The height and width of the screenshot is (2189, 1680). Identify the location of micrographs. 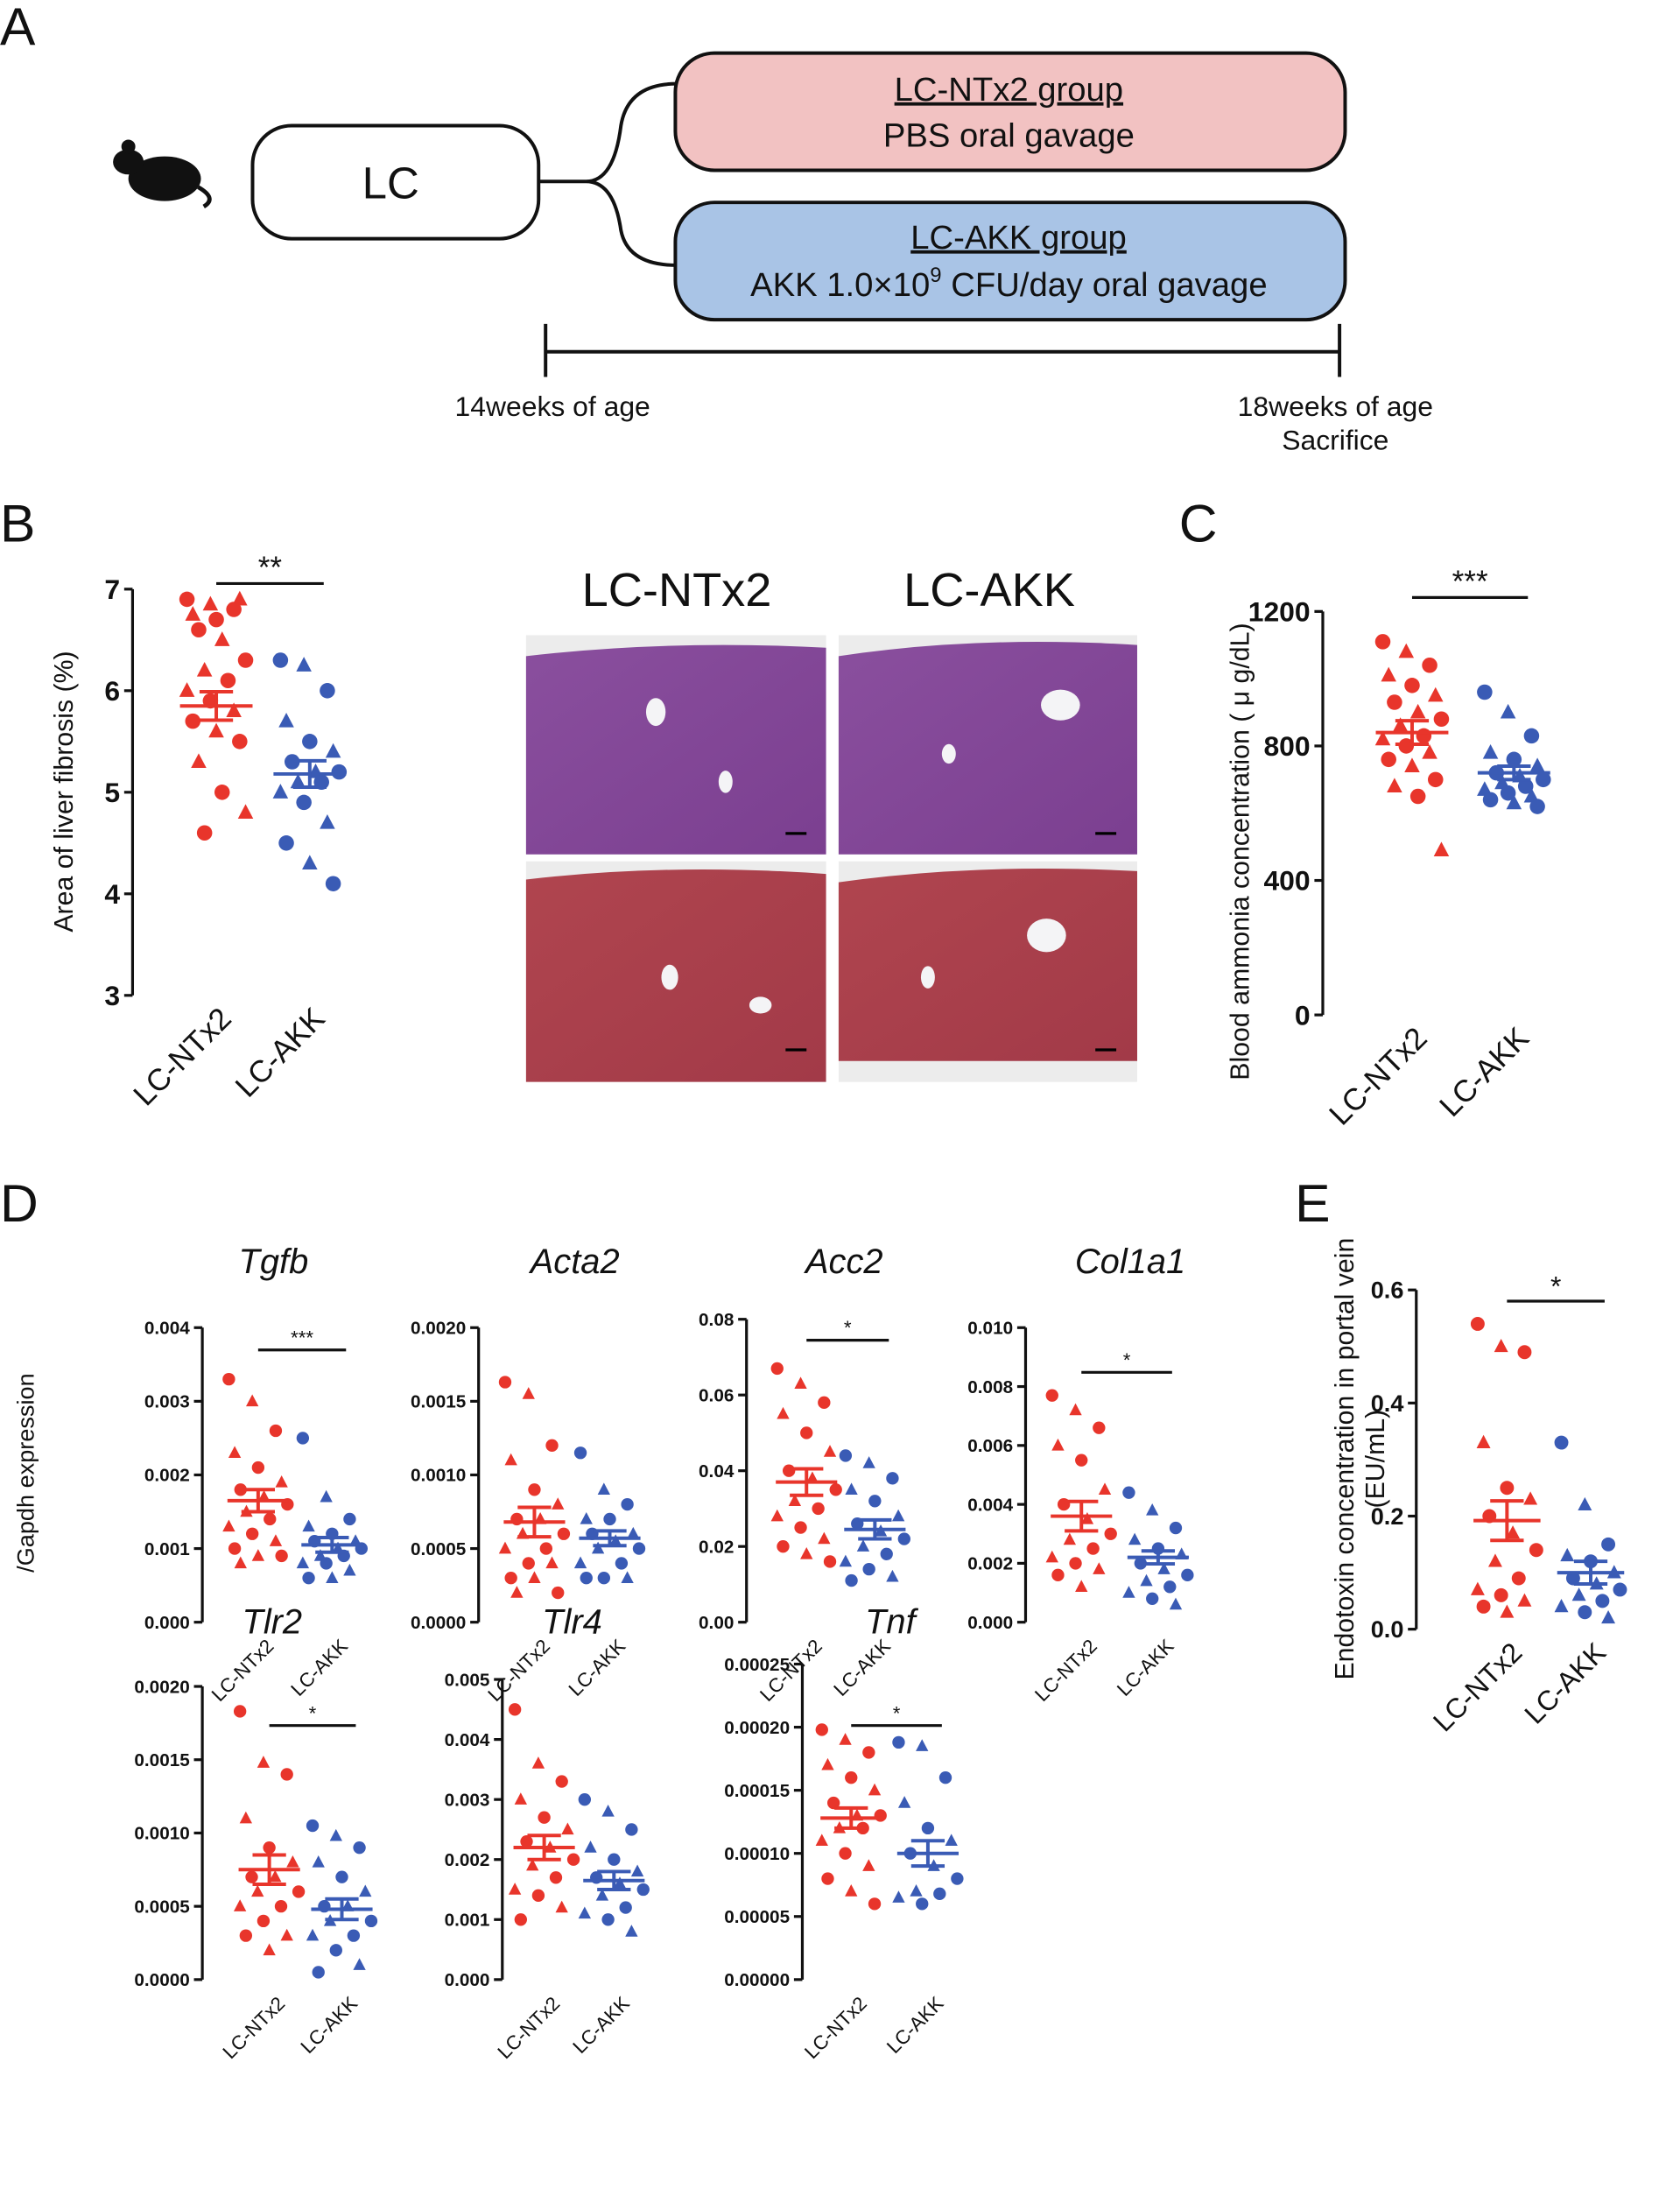
(831, 859).